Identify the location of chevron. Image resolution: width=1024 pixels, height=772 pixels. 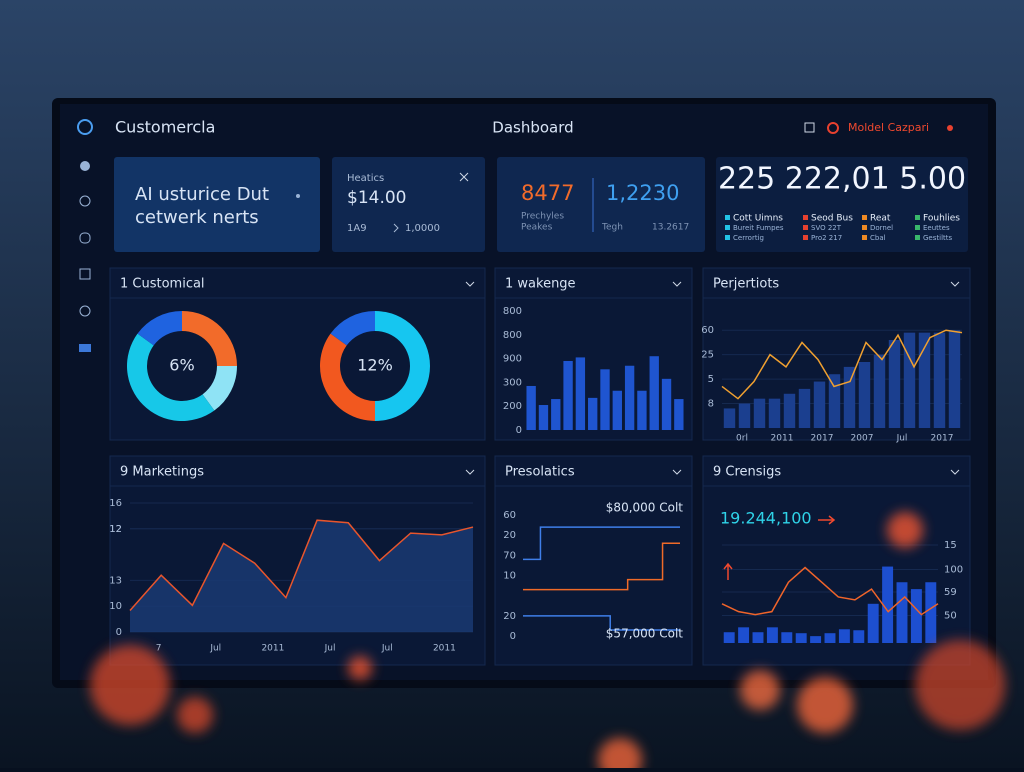
(396, 228).